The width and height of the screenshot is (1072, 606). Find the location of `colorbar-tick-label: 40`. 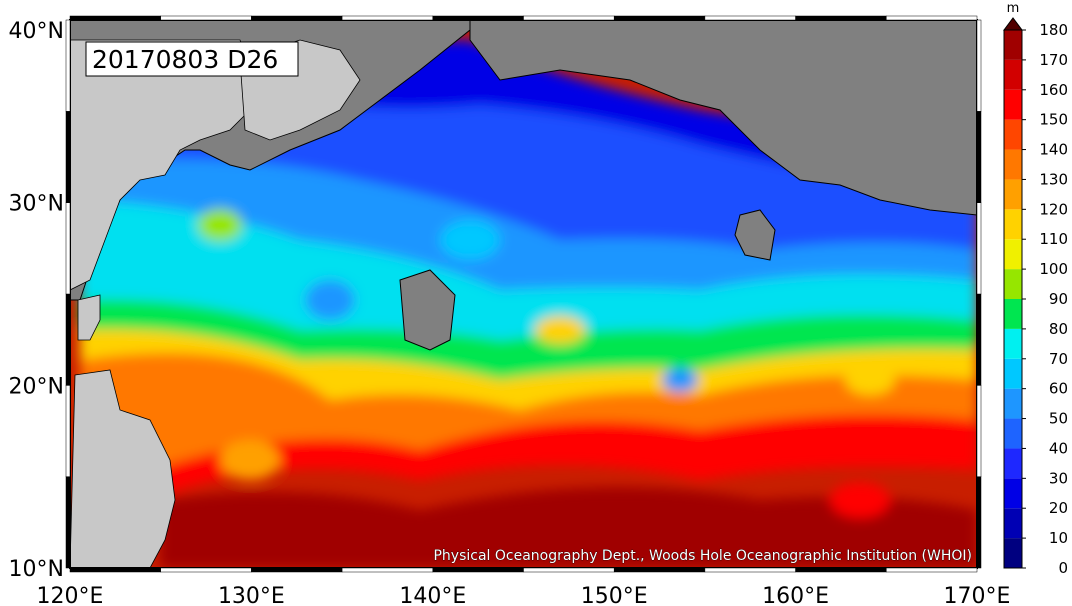

colorbar-tick-label: 40 is located at coordinates (1058, 448).